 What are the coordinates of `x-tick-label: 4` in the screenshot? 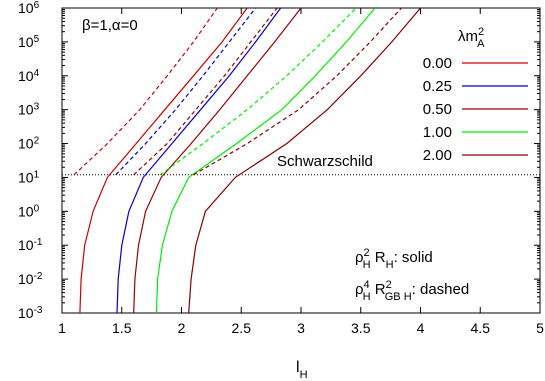 It's located at (421, 328).